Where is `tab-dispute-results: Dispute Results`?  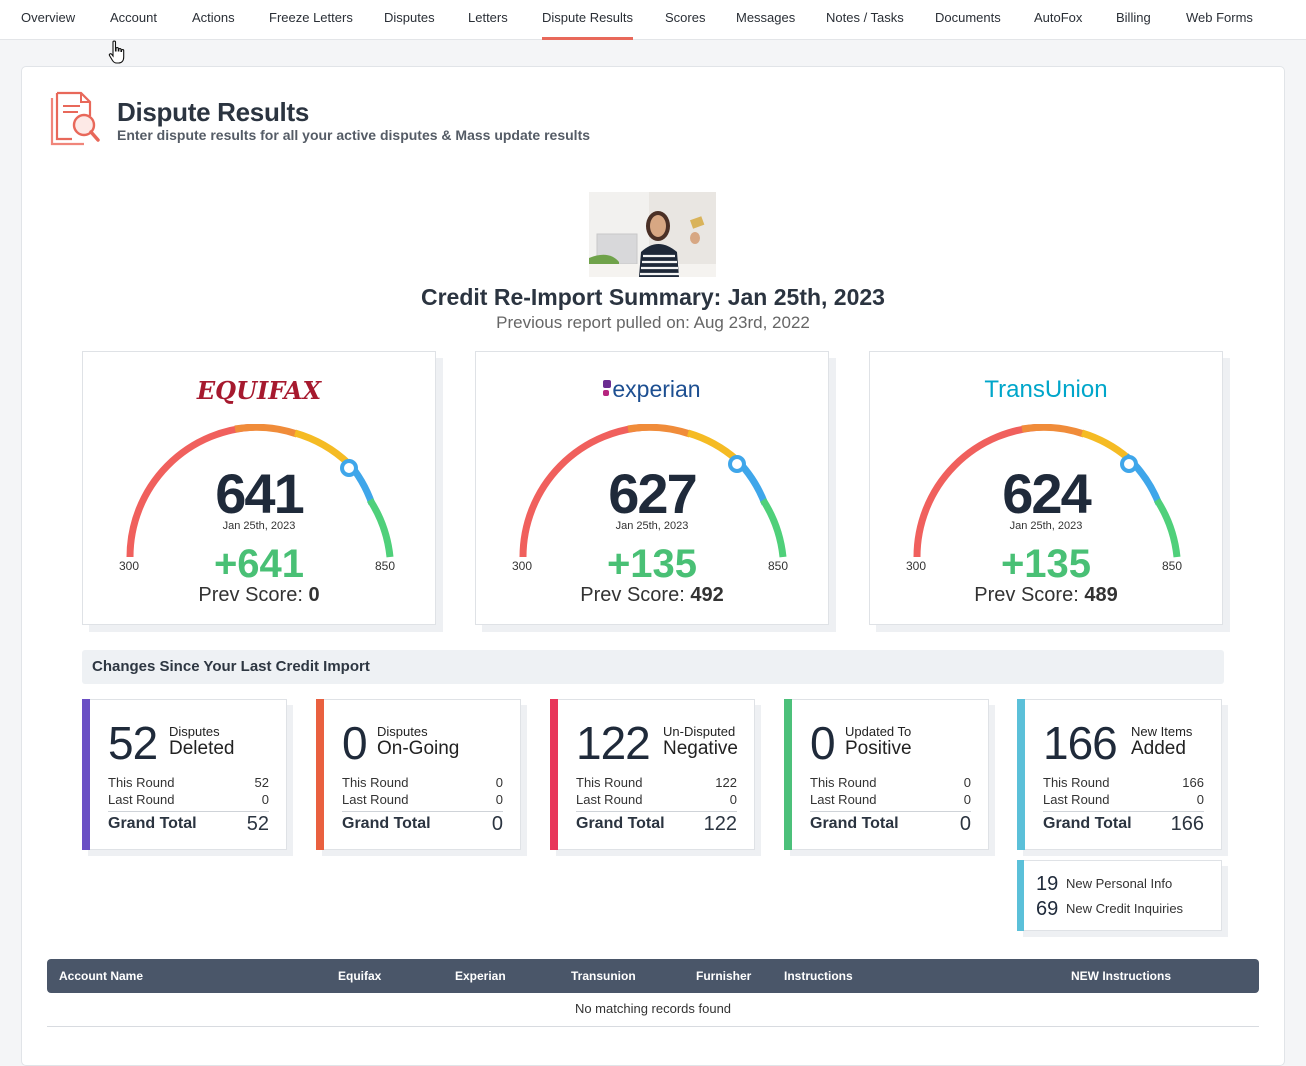 tab-dispute-results: Dispute Results is located at coordinates (588, 20).